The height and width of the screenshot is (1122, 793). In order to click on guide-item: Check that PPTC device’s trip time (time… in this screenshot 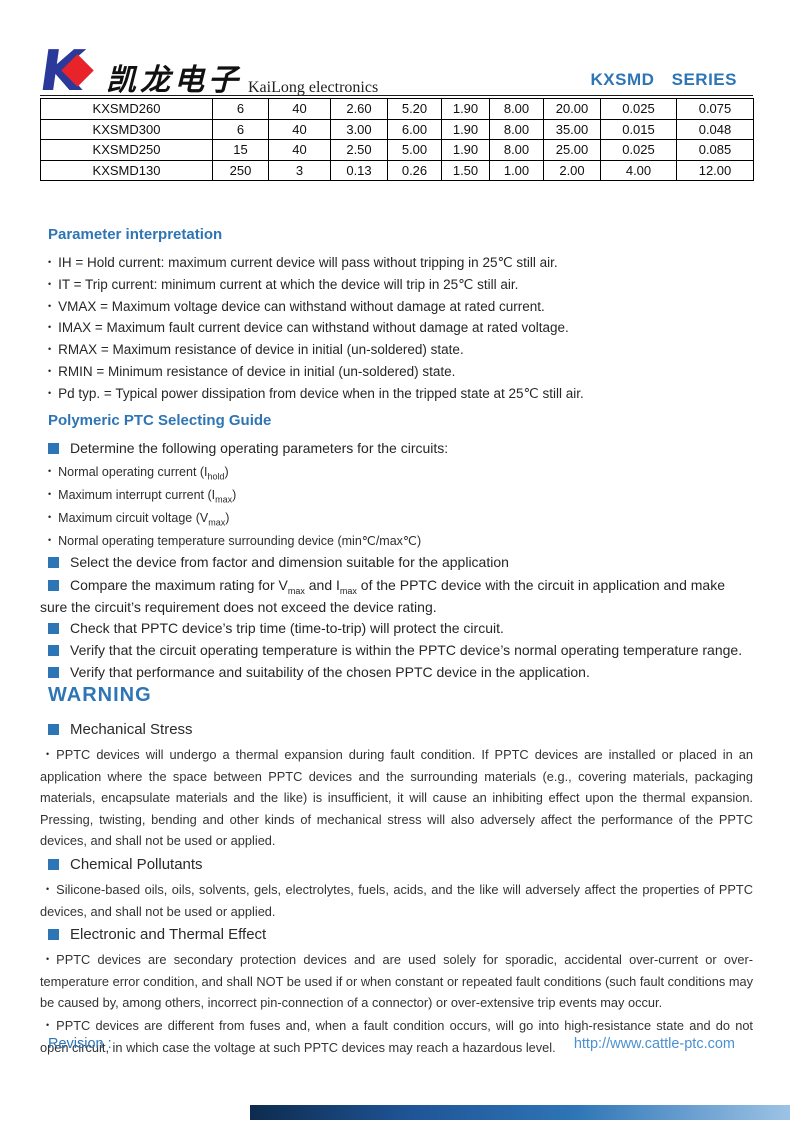, I will do `click(396, 629)`.